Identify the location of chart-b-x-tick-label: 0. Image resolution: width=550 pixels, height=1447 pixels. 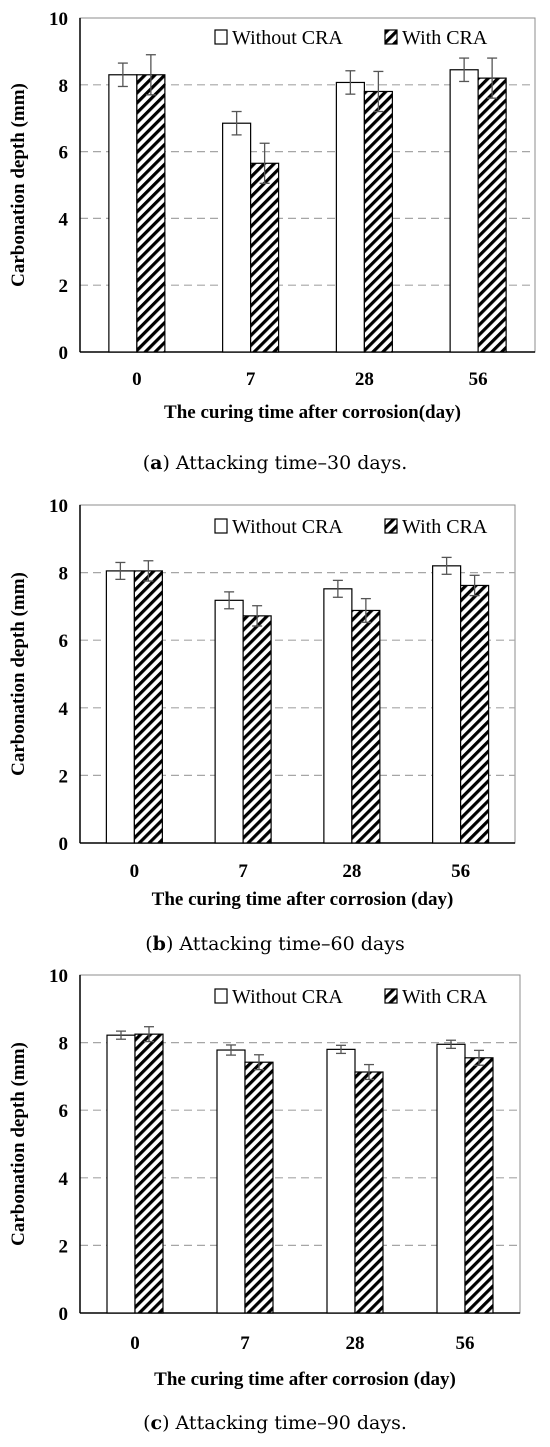
(135, 871).